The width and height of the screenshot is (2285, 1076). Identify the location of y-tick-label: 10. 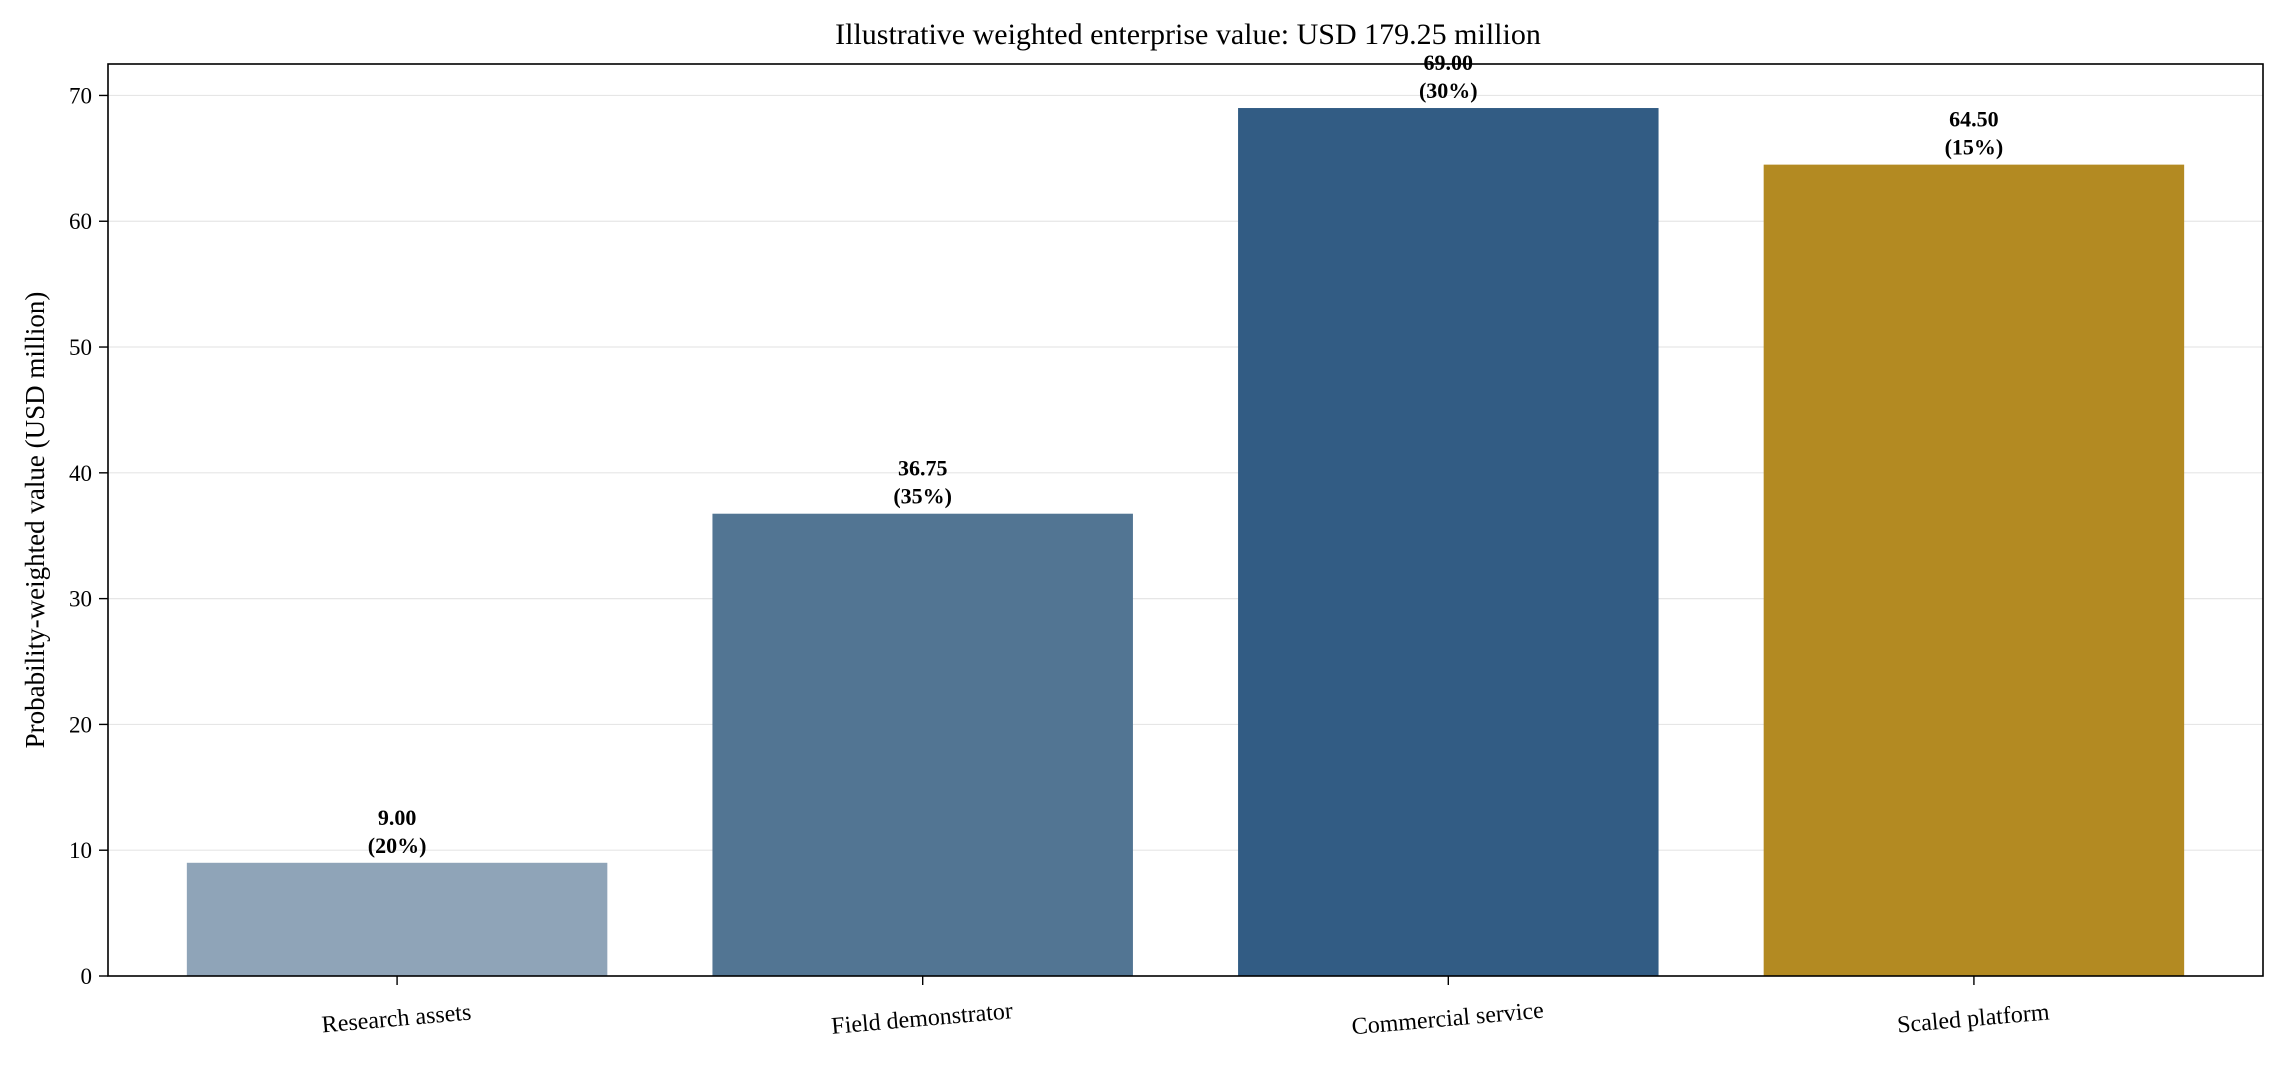
(80, 850).